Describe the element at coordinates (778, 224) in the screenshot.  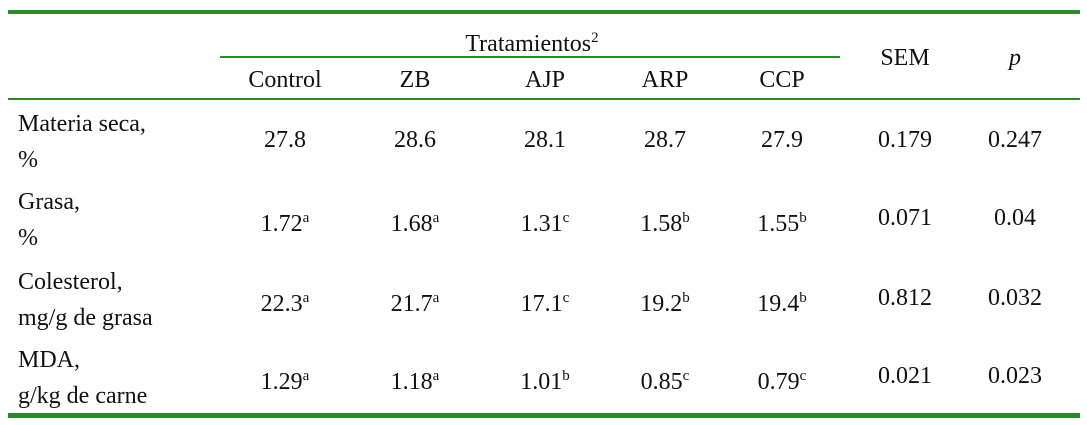
I see `cell-value: 1.55` at that location.